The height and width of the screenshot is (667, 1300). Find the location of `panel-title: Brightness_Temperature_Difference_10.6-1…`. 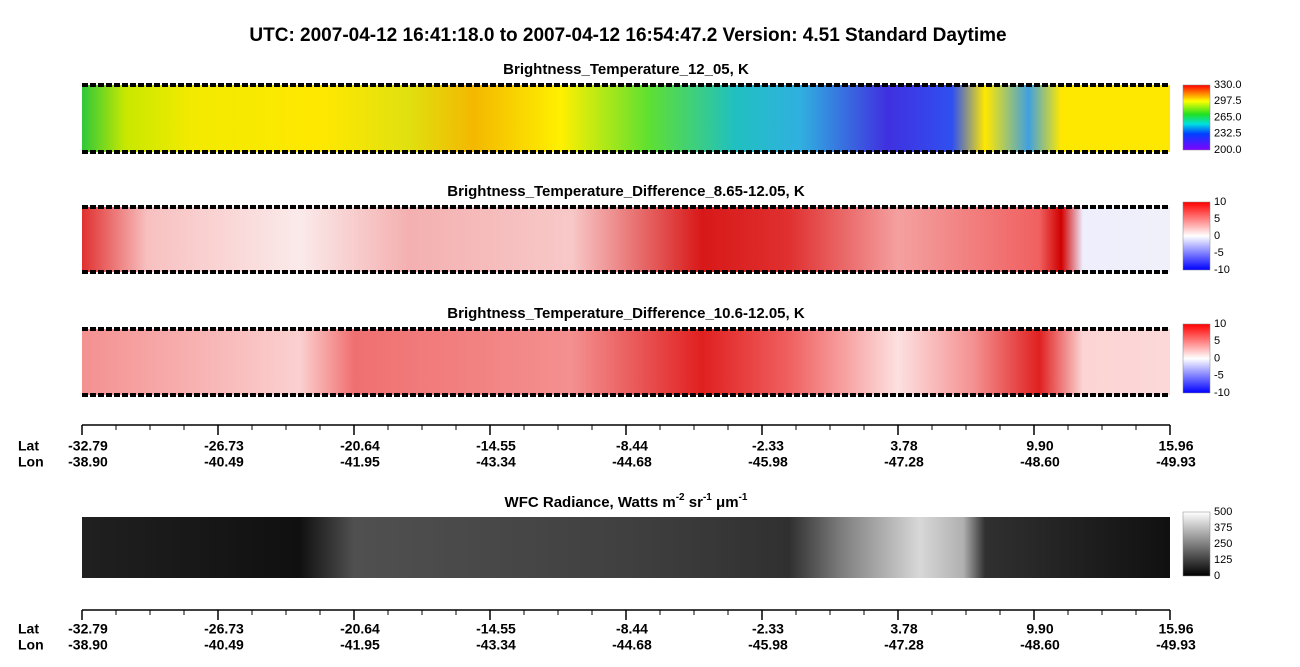

panel-title: Brightness_Temperature_Difference_10.6-1… is located at coordinates (626, 313).